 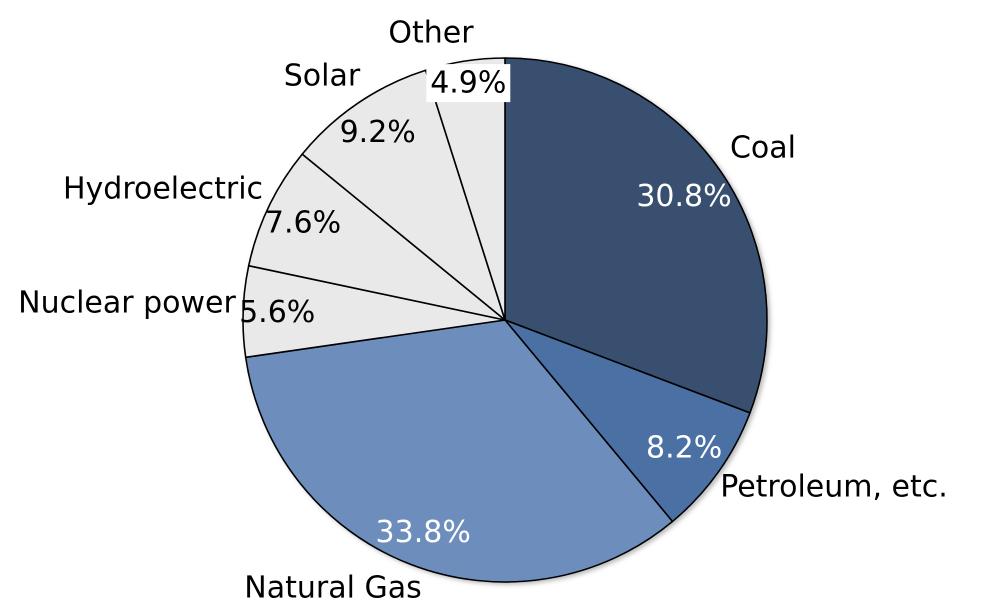 I want to click on slice-category-label-petroleum-etc: Petroleum, etc., so click(x=834, y=487).